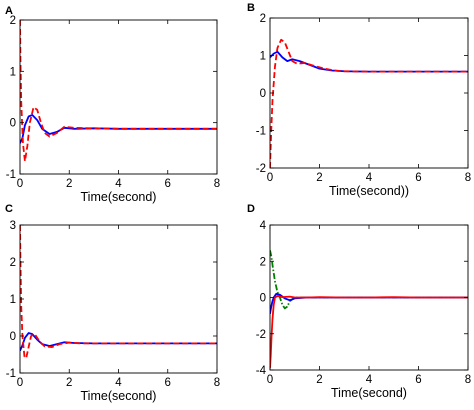 The height and width of the screenshot is (410, 474). I want to click on panel-a-xlabel: Time(second), so click(119, 197).